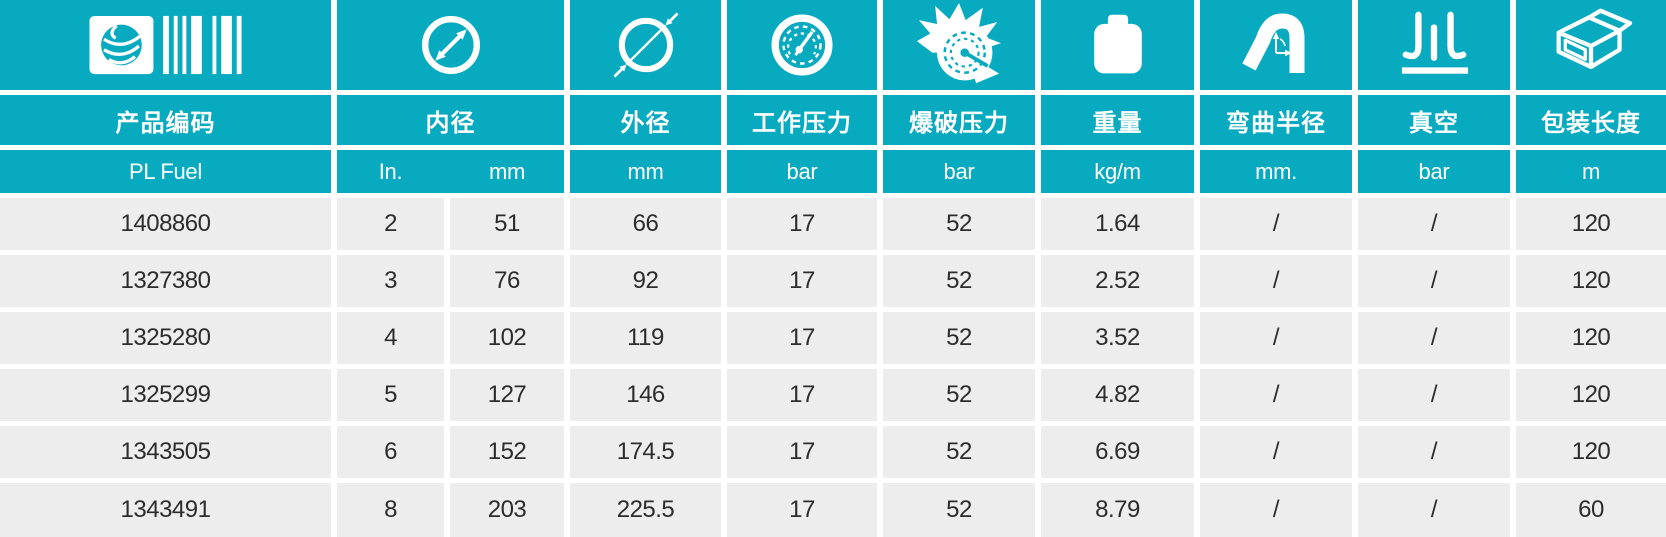 Image resolution: width=1666 pixels, height=537 pixels. Describe the element at coordinates (507, 510) in the screenshot. I see `table-cell: 203` at that location.